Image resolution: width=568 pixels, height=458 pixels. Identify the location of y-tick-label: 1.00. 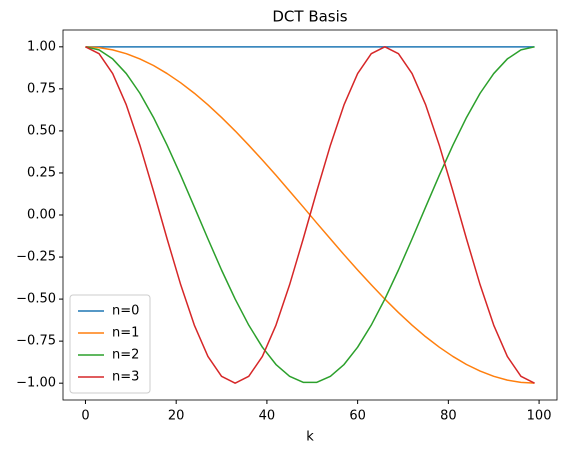
(41, 46).